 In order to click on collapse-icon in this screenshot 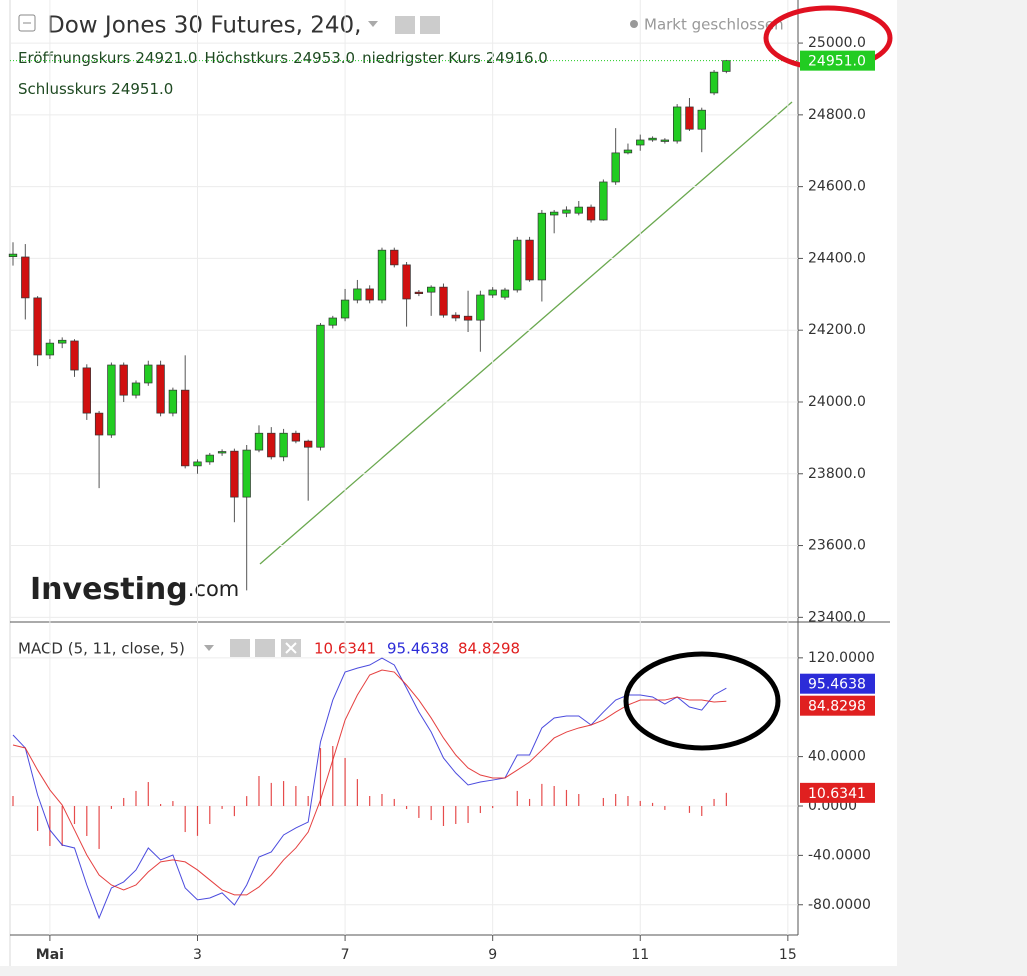, I will do `click(27, 23)`.